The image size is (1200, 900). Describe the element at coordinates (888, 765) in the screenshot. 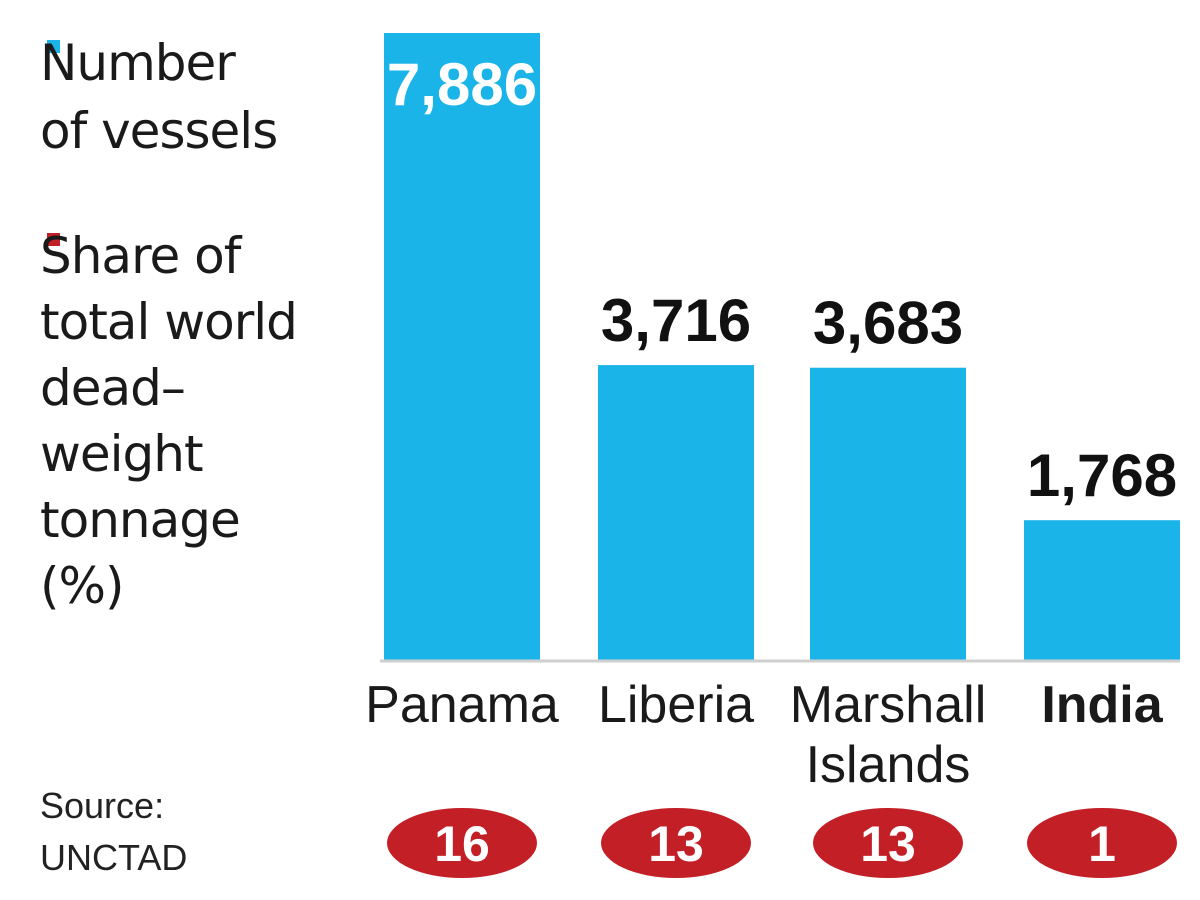

I see `text-line: Islands` at that location.